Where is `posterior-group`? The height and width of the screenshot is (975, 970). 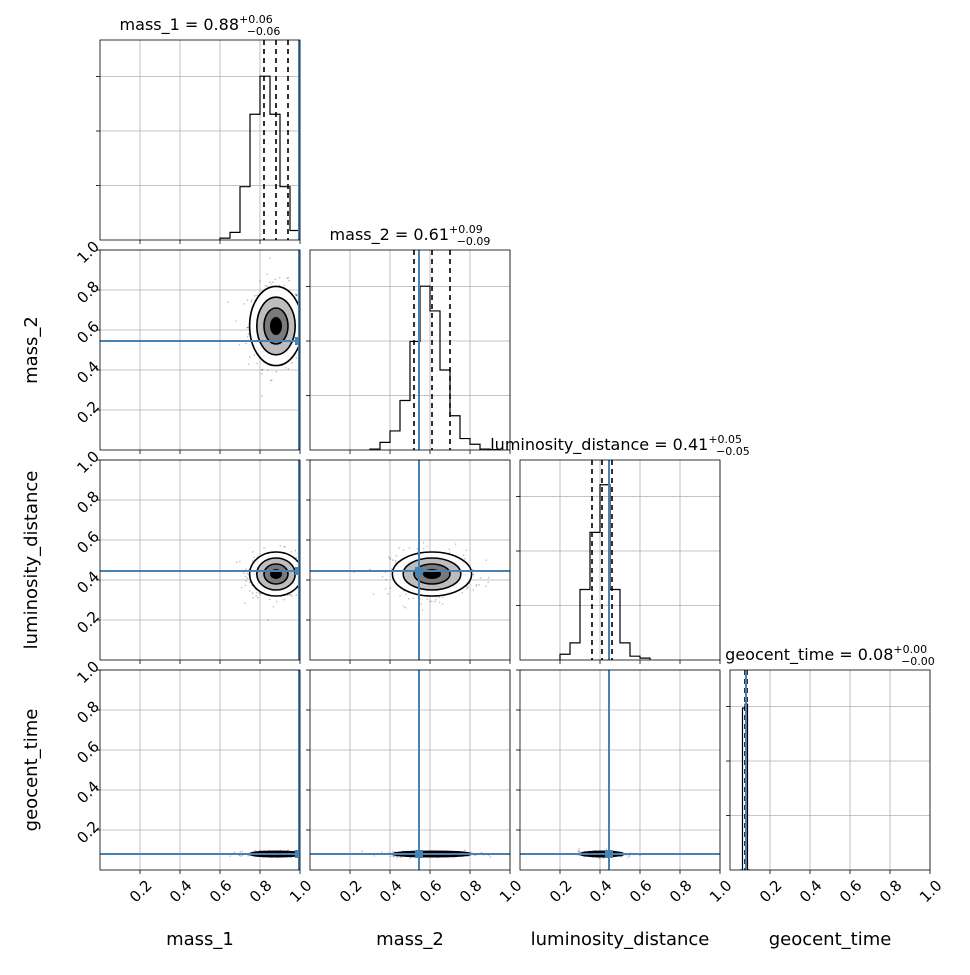
posterior-group is located at coordinates (410, 560).